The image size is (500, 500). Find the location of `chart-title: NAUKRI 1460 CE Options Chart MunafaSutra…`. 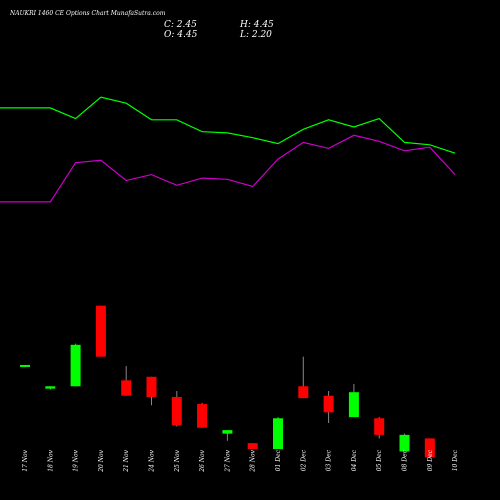

chart-title: NAUKRI 1460 CE Options Chart MunafaSutra… is located at coordinates (87, 13).